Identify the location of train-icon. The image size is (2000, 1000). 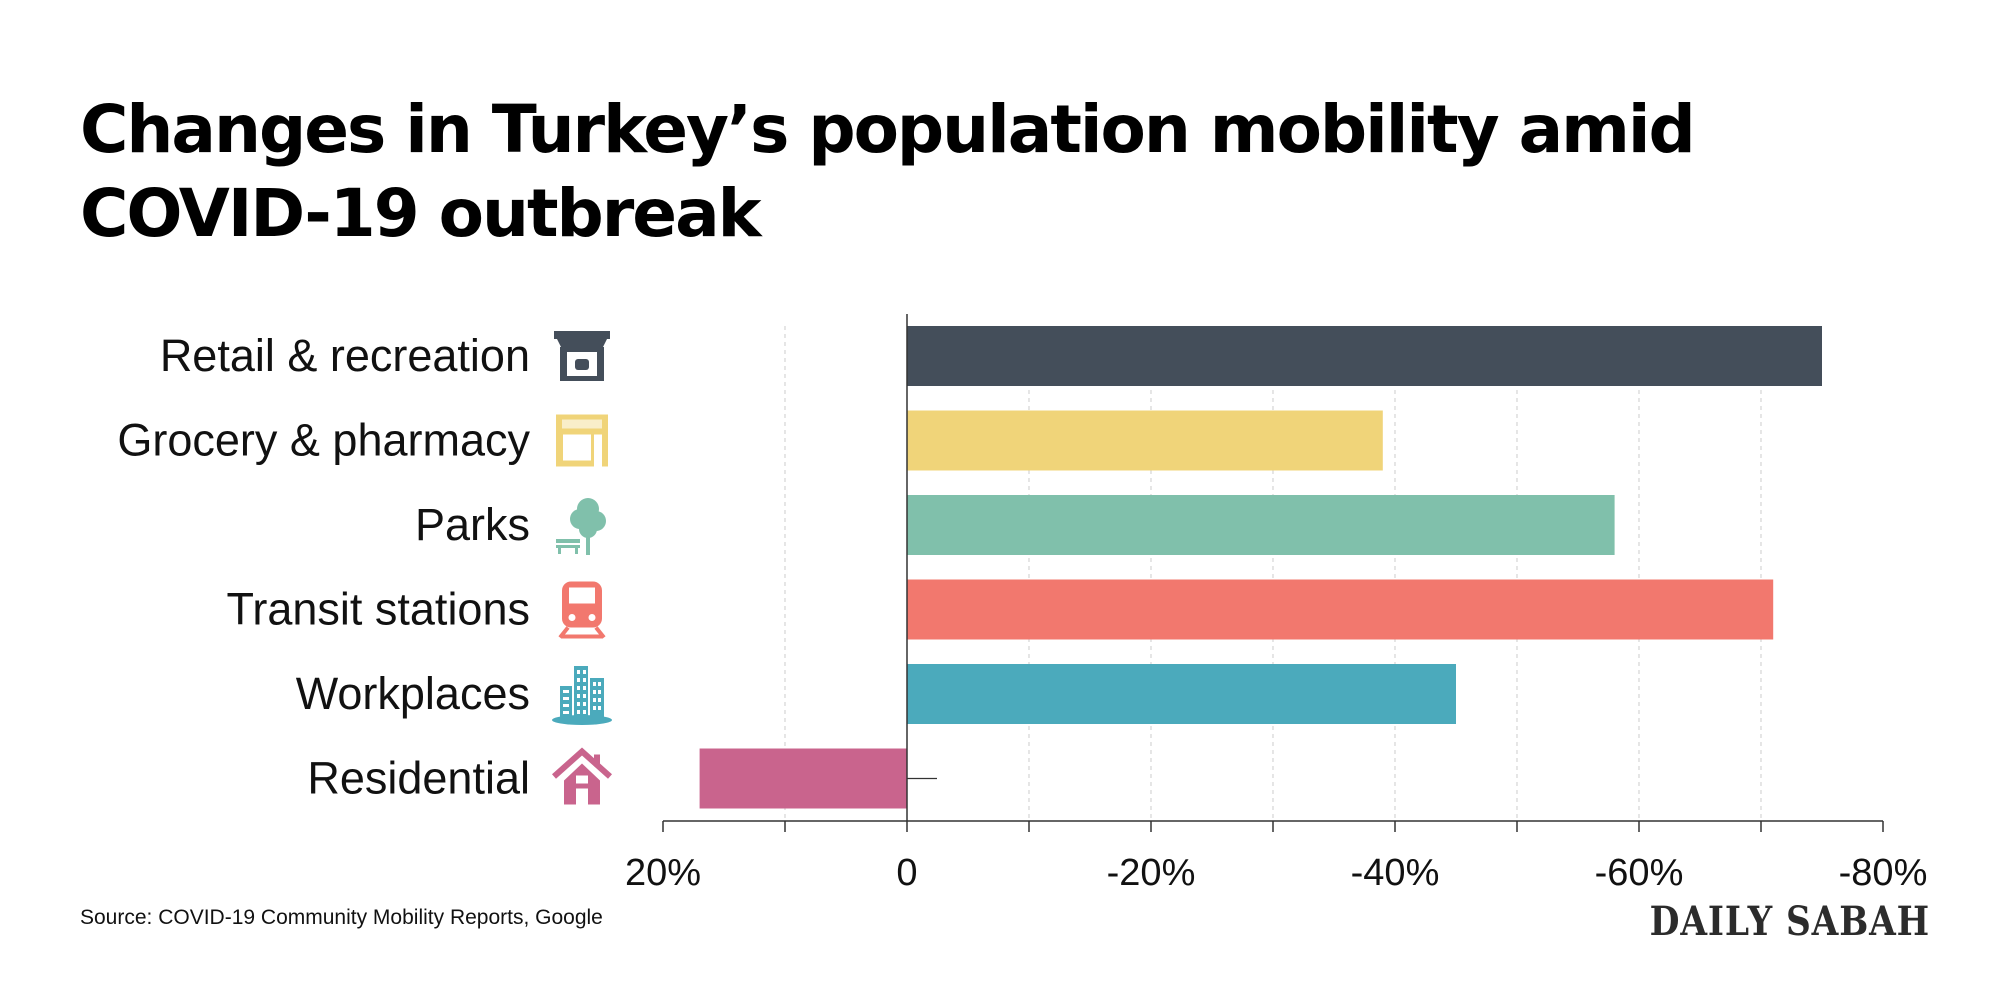
(582, 610).